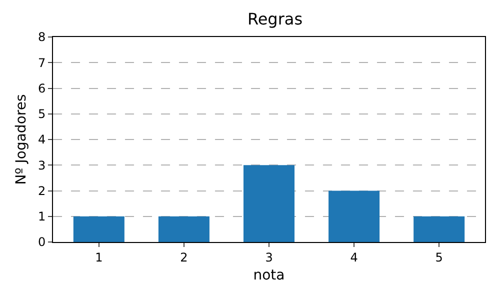 This screenshot has height=300, width=500. I want to click on y-tick-label: 1, so click(42, 217).